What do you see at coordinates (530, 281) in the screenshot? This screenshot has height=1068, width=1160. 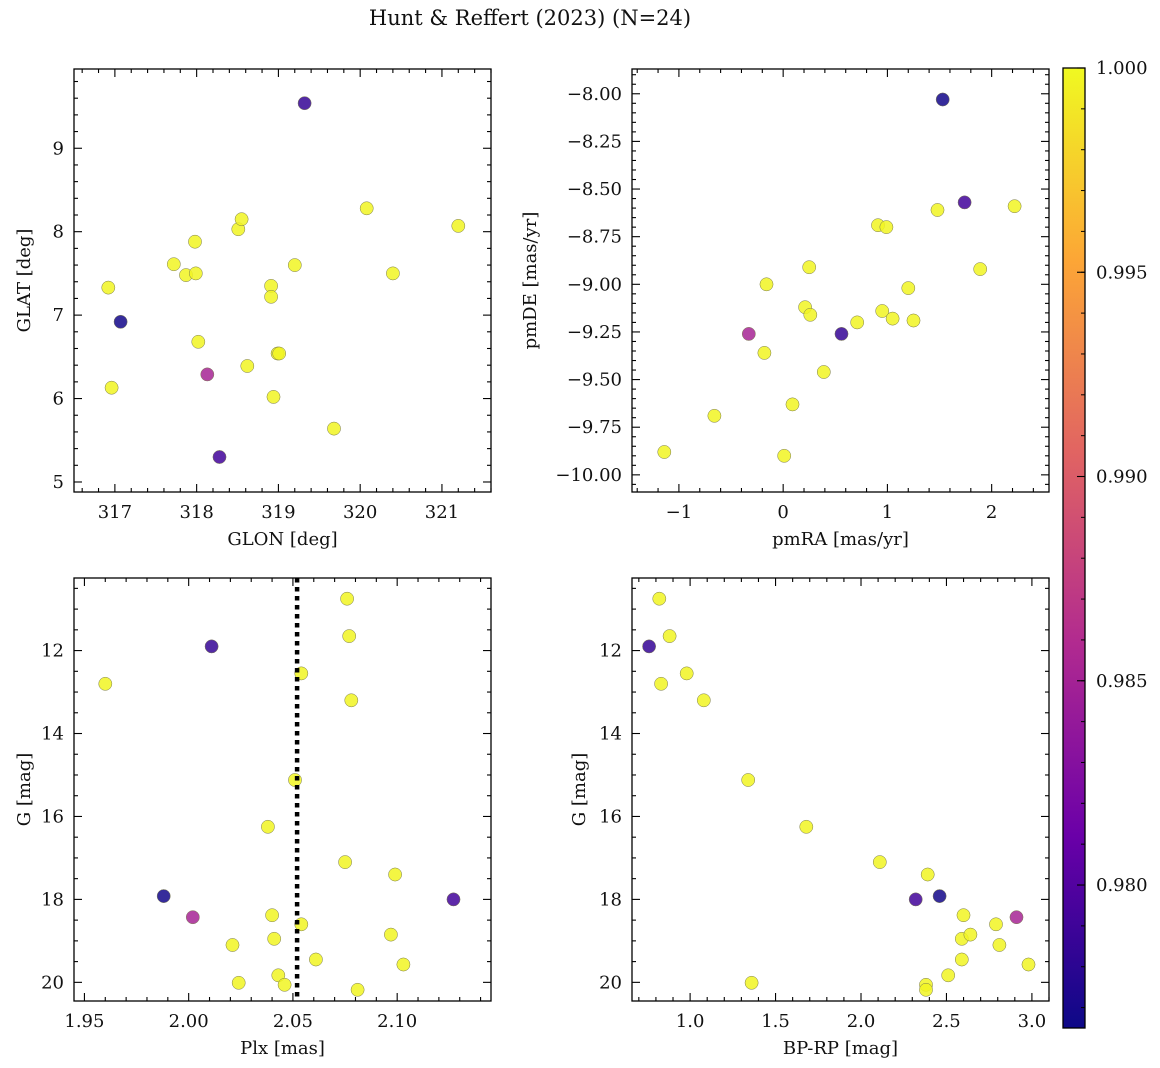 I see `y-axis-label: pmDE [mas/yr]` at bounding box center [530, 281].